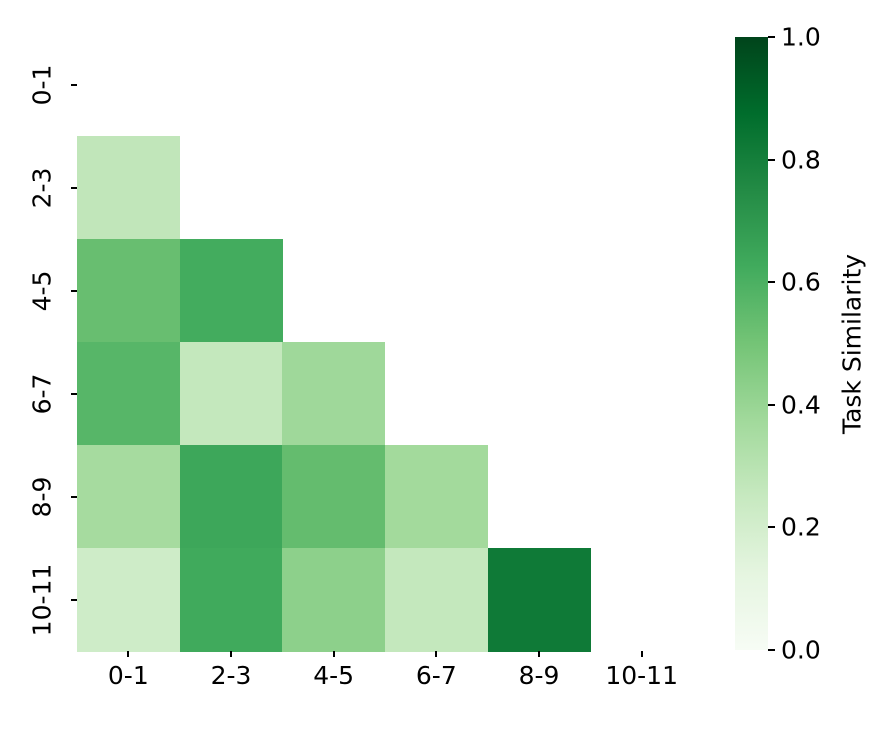 This screenshot has height=731, width=883. I want to click on colorbar-title: Task Similarity, so click(852, 344).